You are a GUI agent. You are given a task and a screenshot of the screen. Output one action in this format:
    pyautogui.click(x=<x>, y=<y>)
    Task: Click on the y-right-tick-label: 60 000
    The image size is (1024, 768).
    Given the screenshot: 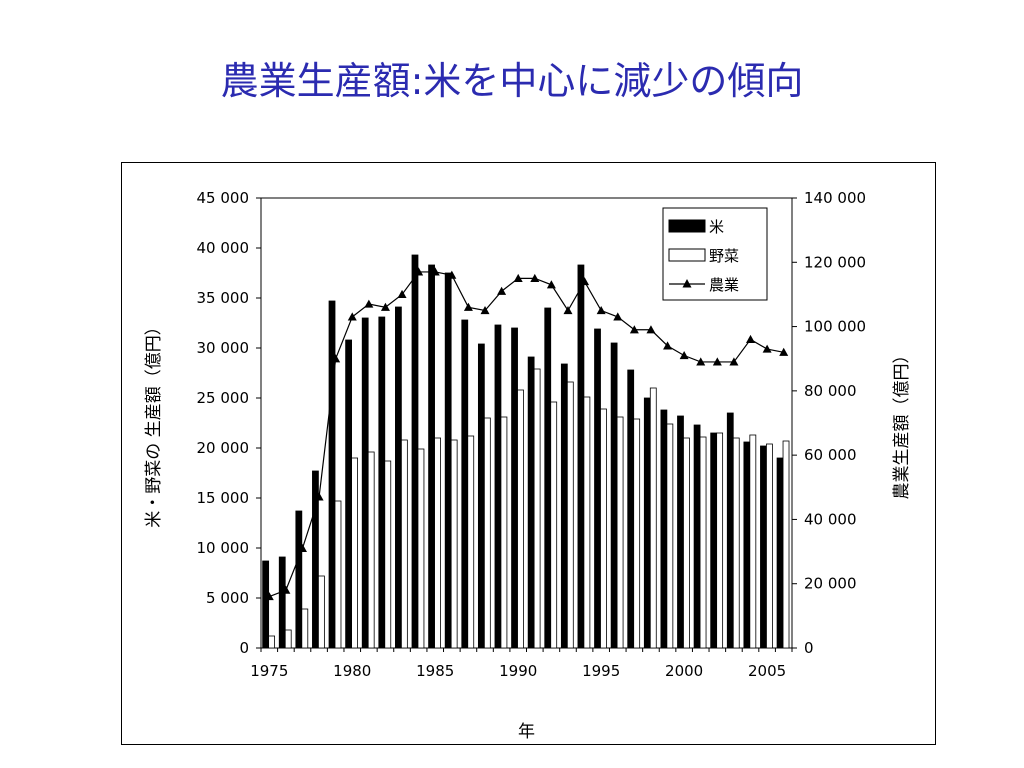 What is the action you would take?
    pyautogui.click(x=830, y=455)
    